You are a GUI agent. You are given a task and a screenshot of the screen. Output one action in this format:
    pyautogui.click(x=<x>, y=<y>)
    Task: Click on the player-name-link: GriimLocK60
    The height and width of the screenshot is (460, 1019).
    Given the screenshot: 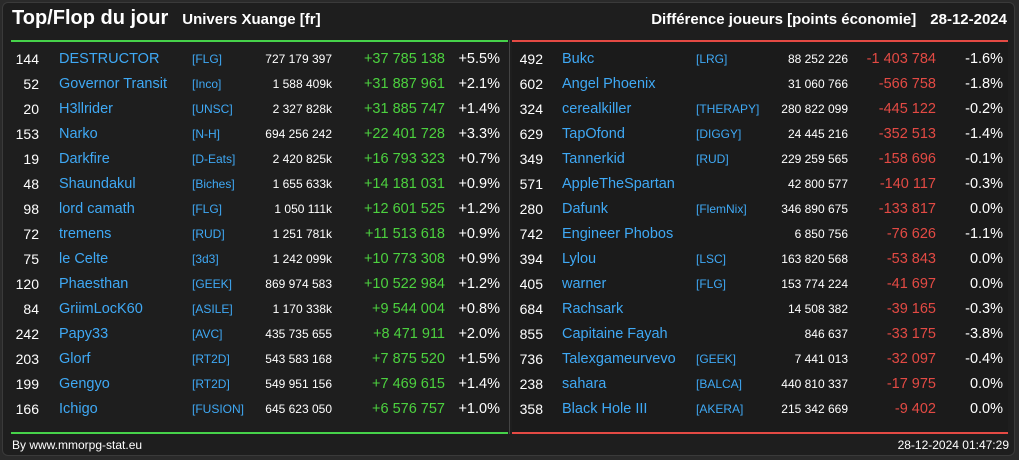 What is the action you would take?
    pyautogui.click(x=101, y=309)
    